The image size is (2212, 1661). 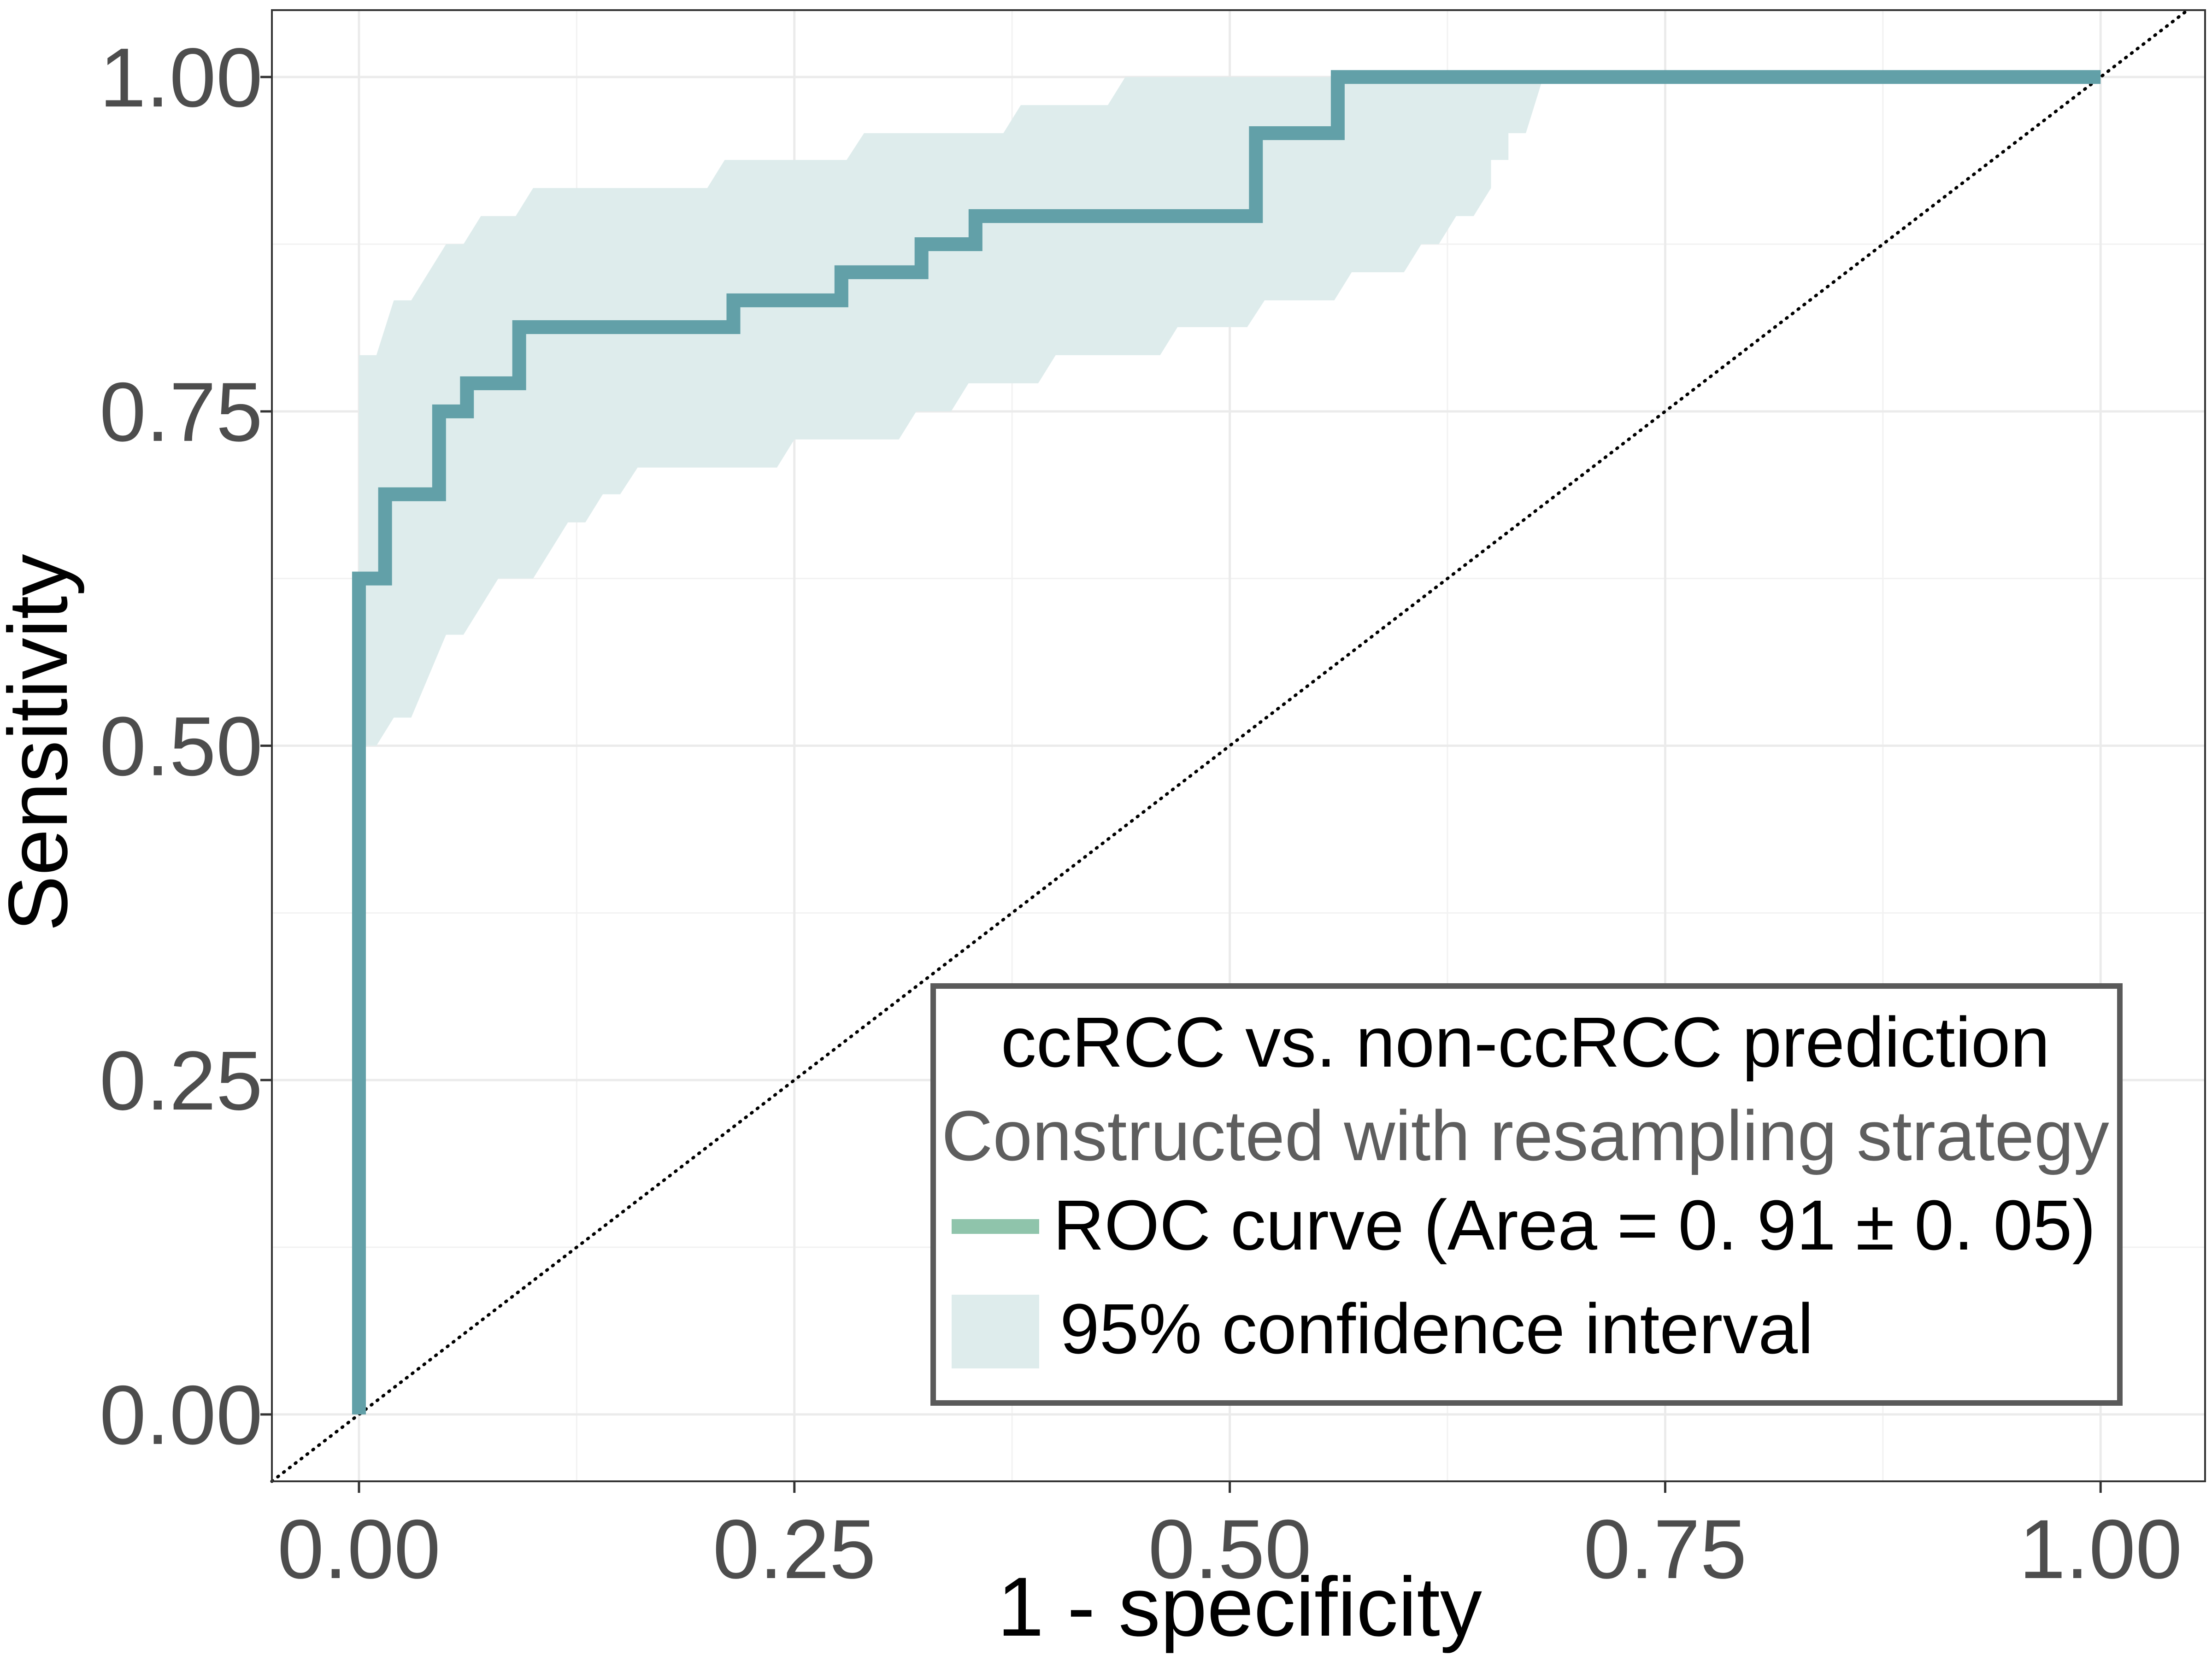 I want to click on y-axis-title: Sensitivity, so click(x=42, y=742).